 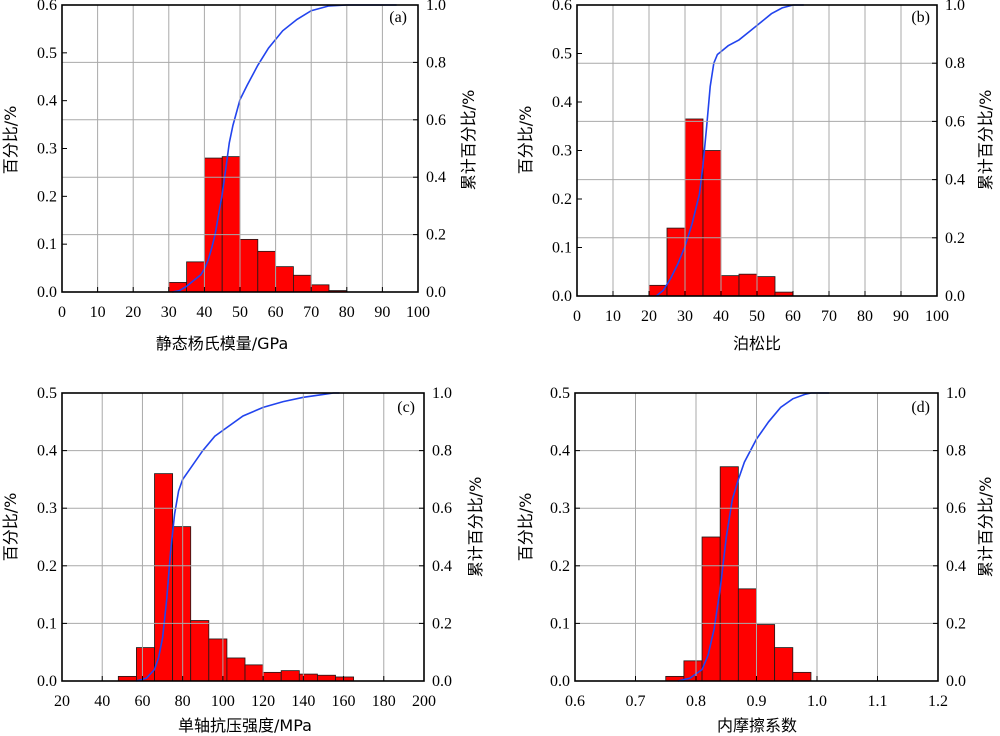 I want to click on panel-d-y-tick-label-5: 0.5, so click(x=560, y=393).